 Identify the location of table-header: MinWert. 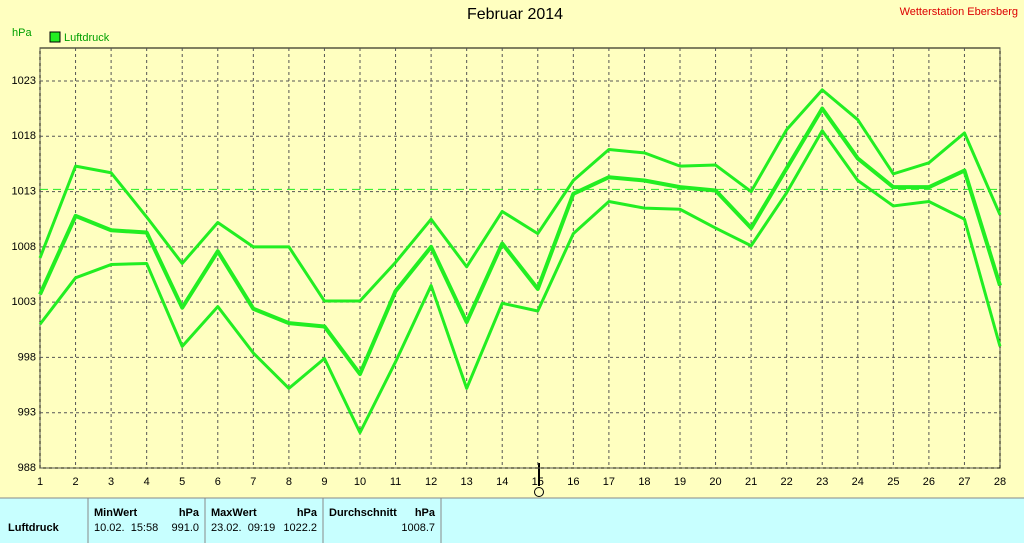
(116, 513).